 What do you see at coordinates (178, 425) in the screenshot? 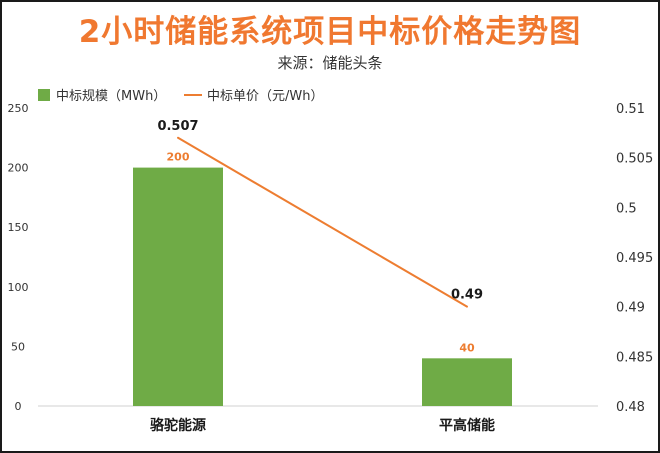
I see `category-label: 骆驼能源` at bounding box center [178, 425].